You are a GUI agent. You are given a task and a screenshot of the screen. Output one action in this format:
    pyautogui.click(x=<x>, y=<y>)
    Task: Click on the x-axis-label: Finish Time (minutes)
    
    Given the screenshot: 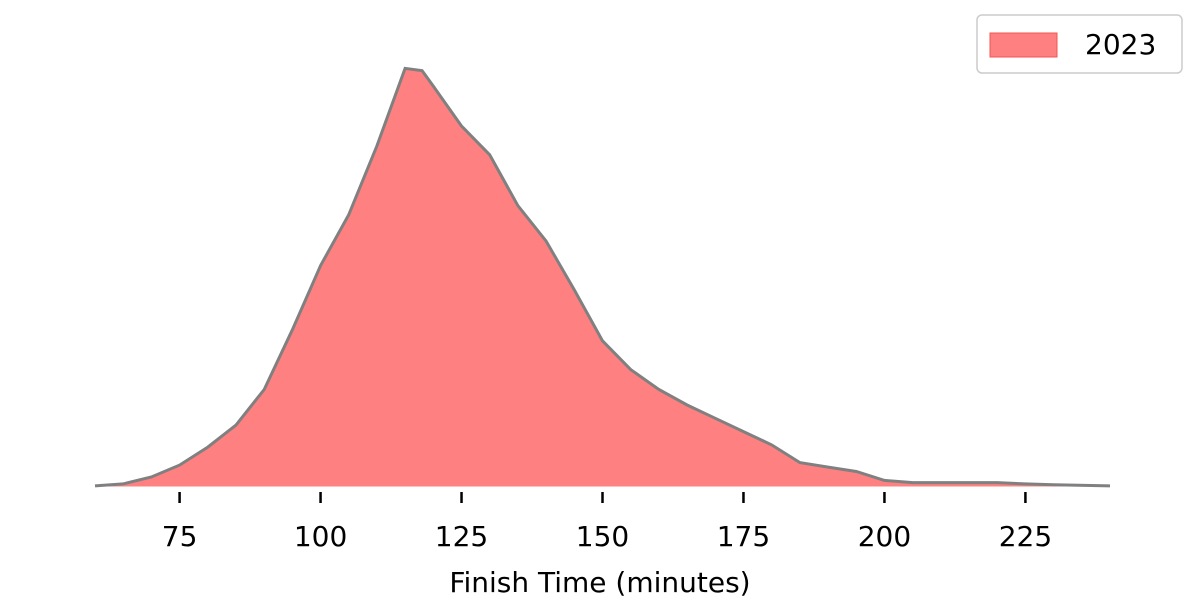 What is the action you would take?
    pyautogui.click(x=599, y=582)
    